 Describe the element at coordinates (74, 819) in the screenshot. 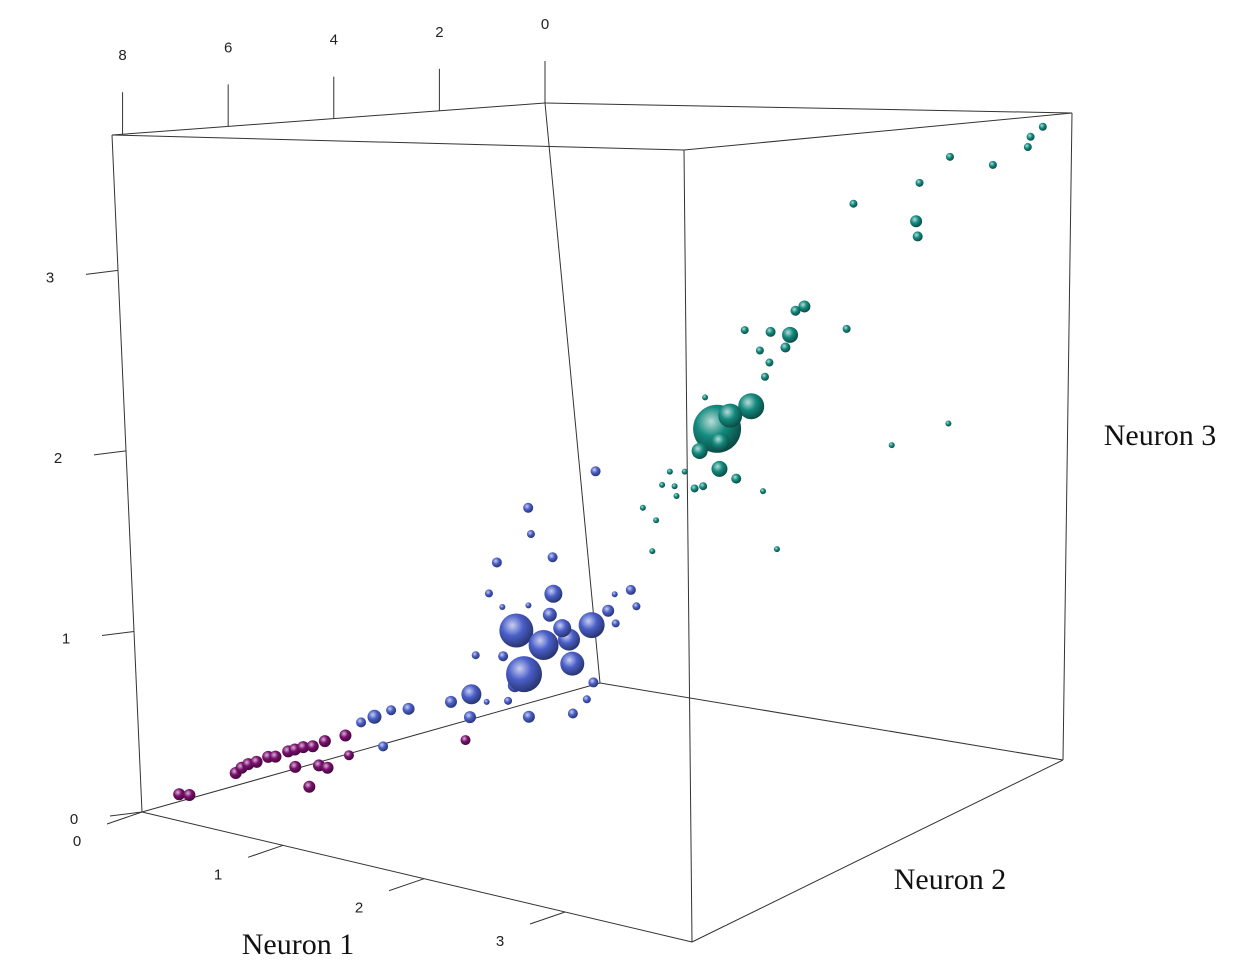

I see `z-tick-label: 0` at that location.